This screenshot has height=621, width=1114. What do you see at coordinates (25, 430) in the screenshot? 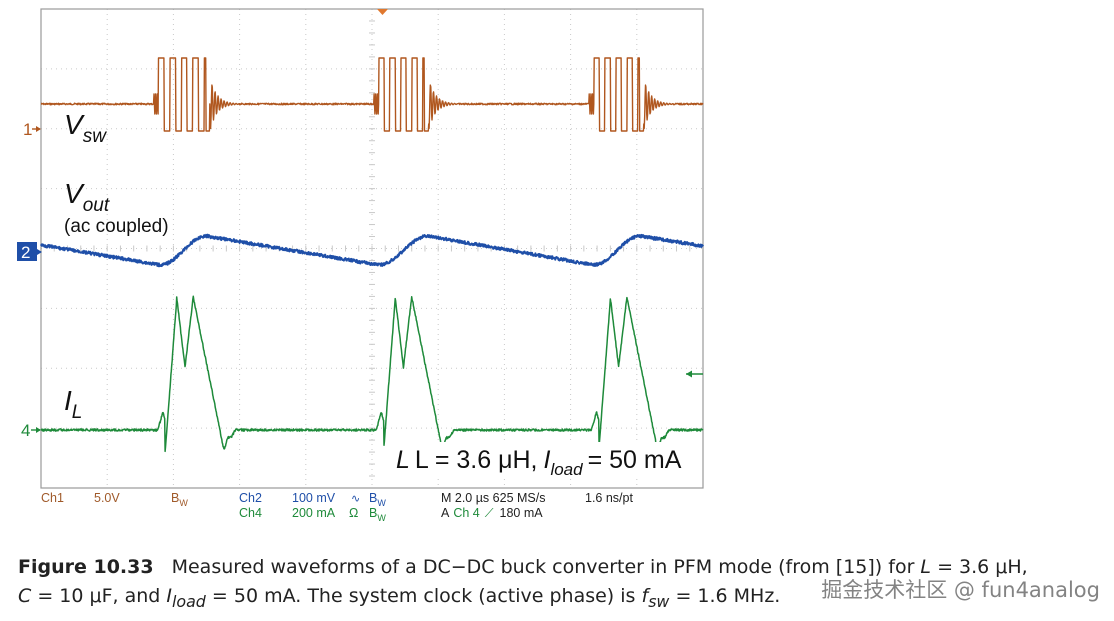
I see `svg-text: 4` at bounding box center [25, 430].